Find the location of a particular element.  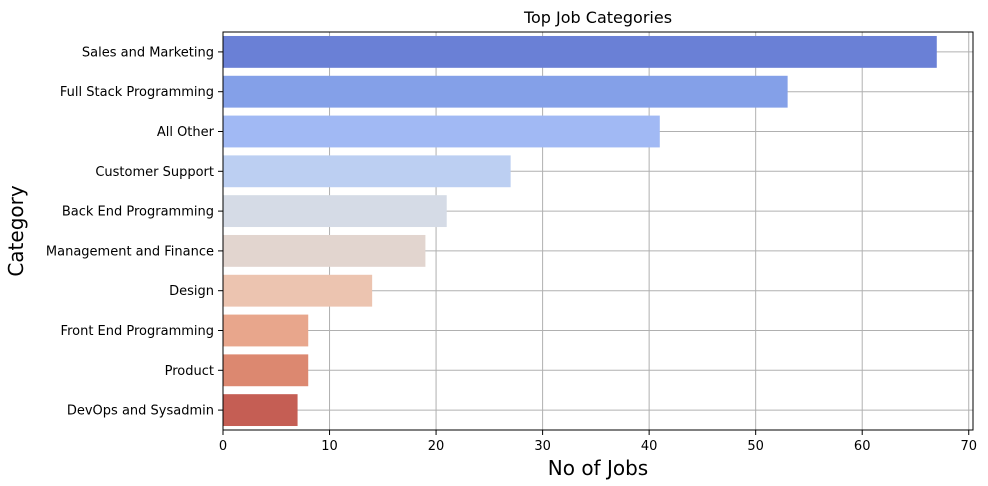

y-tick-label: Back End Programming is located at coordinates (138, 212).